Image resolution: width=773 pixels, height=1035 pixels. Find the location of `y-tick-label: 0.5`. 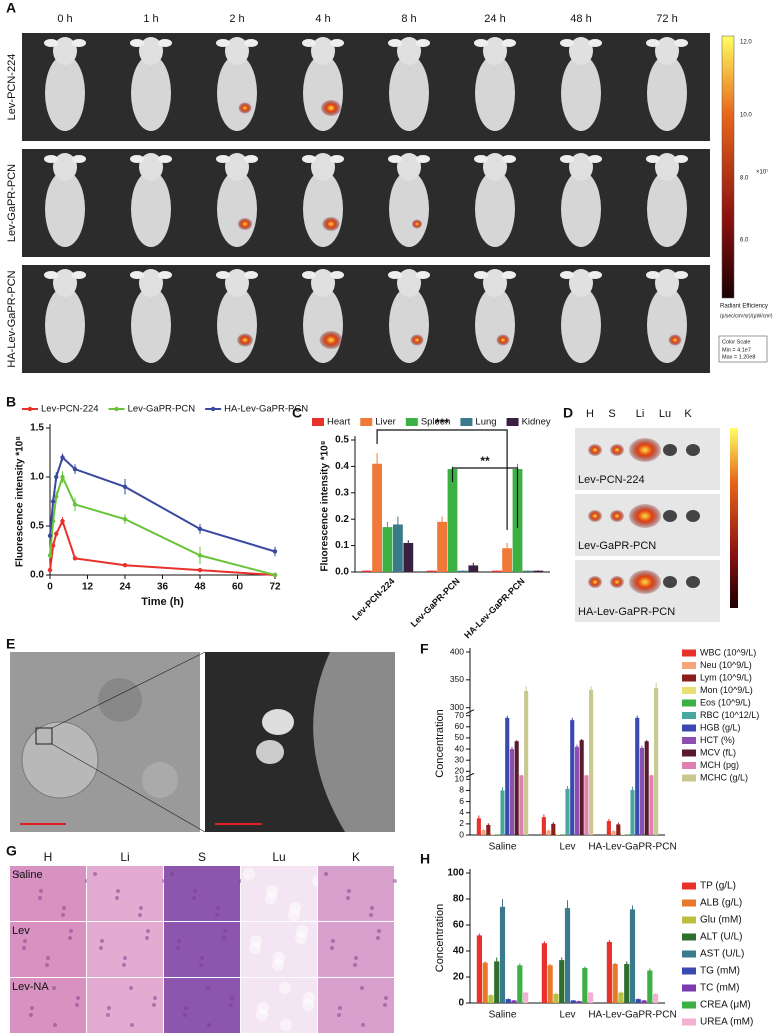

y-tick-label: 0.5 is located at coordinates (37, 526).